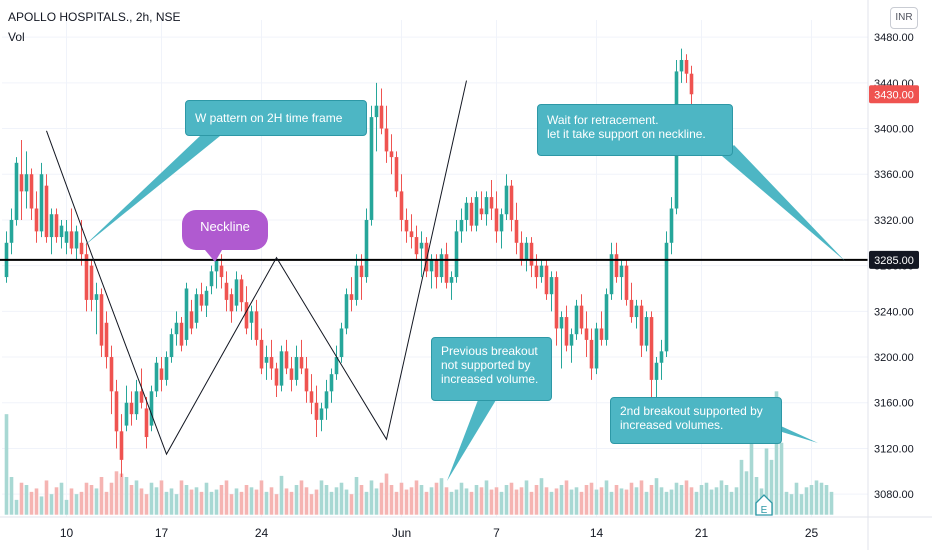 The width and height of the screenshot is (932, 555). I want to click on callout-prev-line2: not supported by, so click(486, 365).